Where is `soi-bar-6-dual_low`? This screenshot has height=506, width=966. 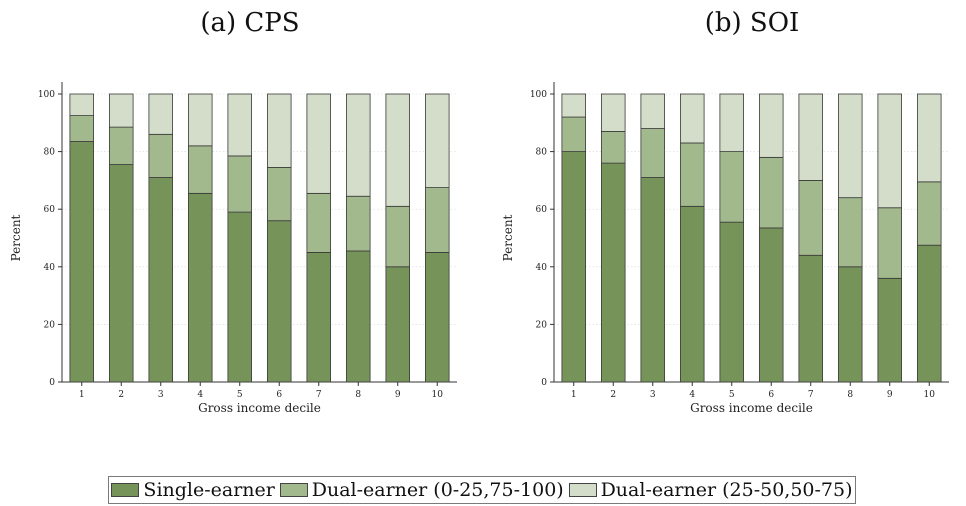
soi-bar-6-dual_low is located at coordinates (771, 192).